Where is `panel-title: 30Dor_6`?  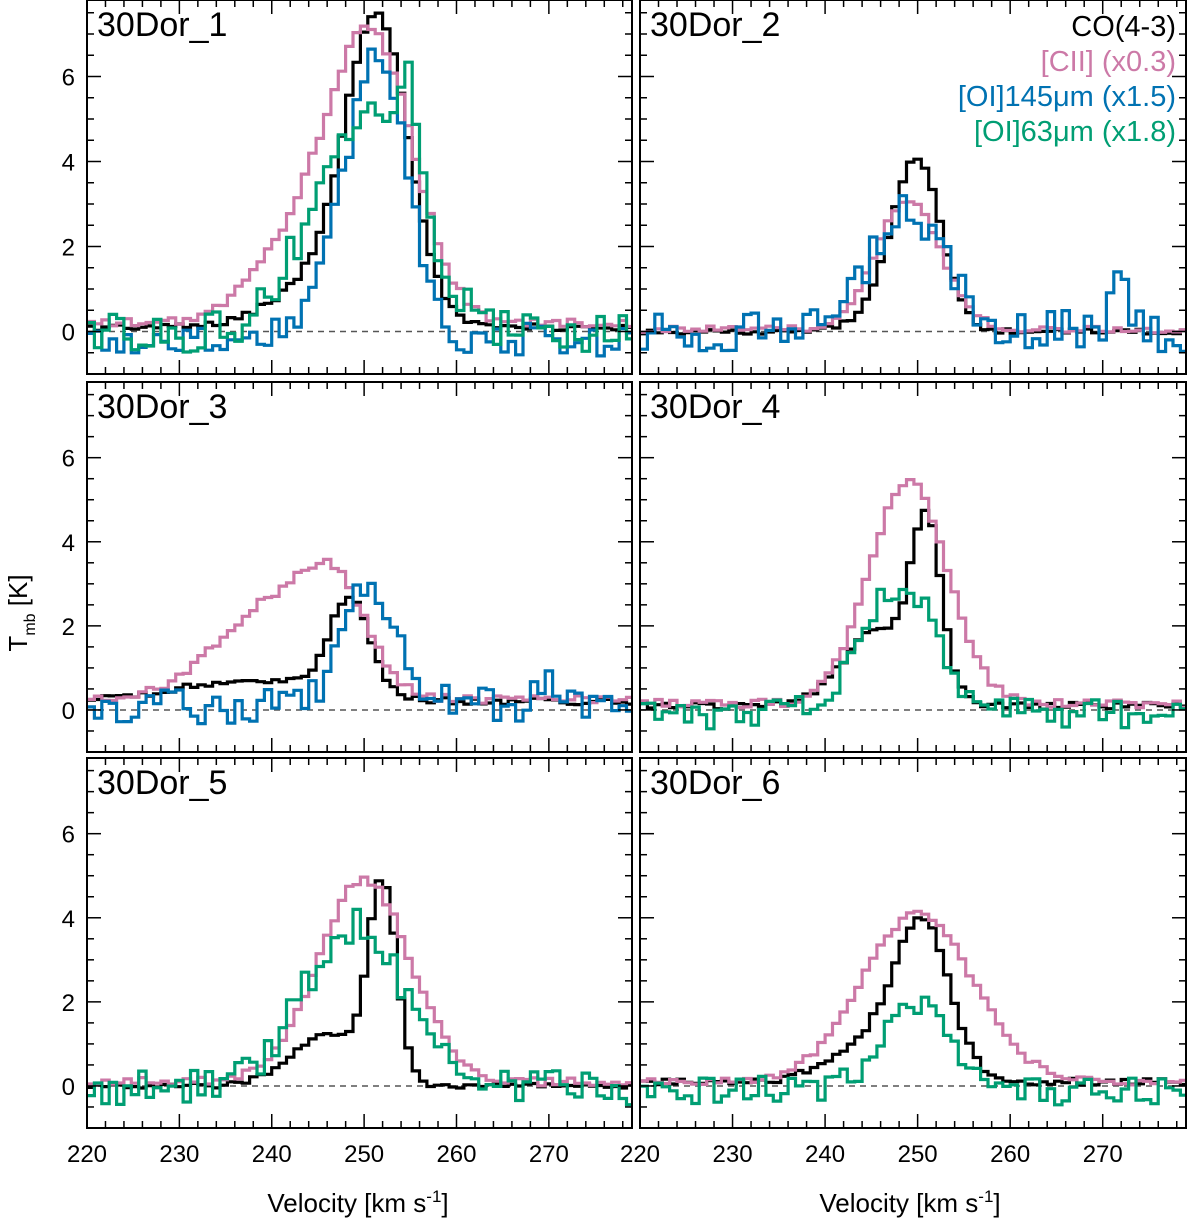 panel-title: 30Dor_6 is located at coordinates (715, 783).